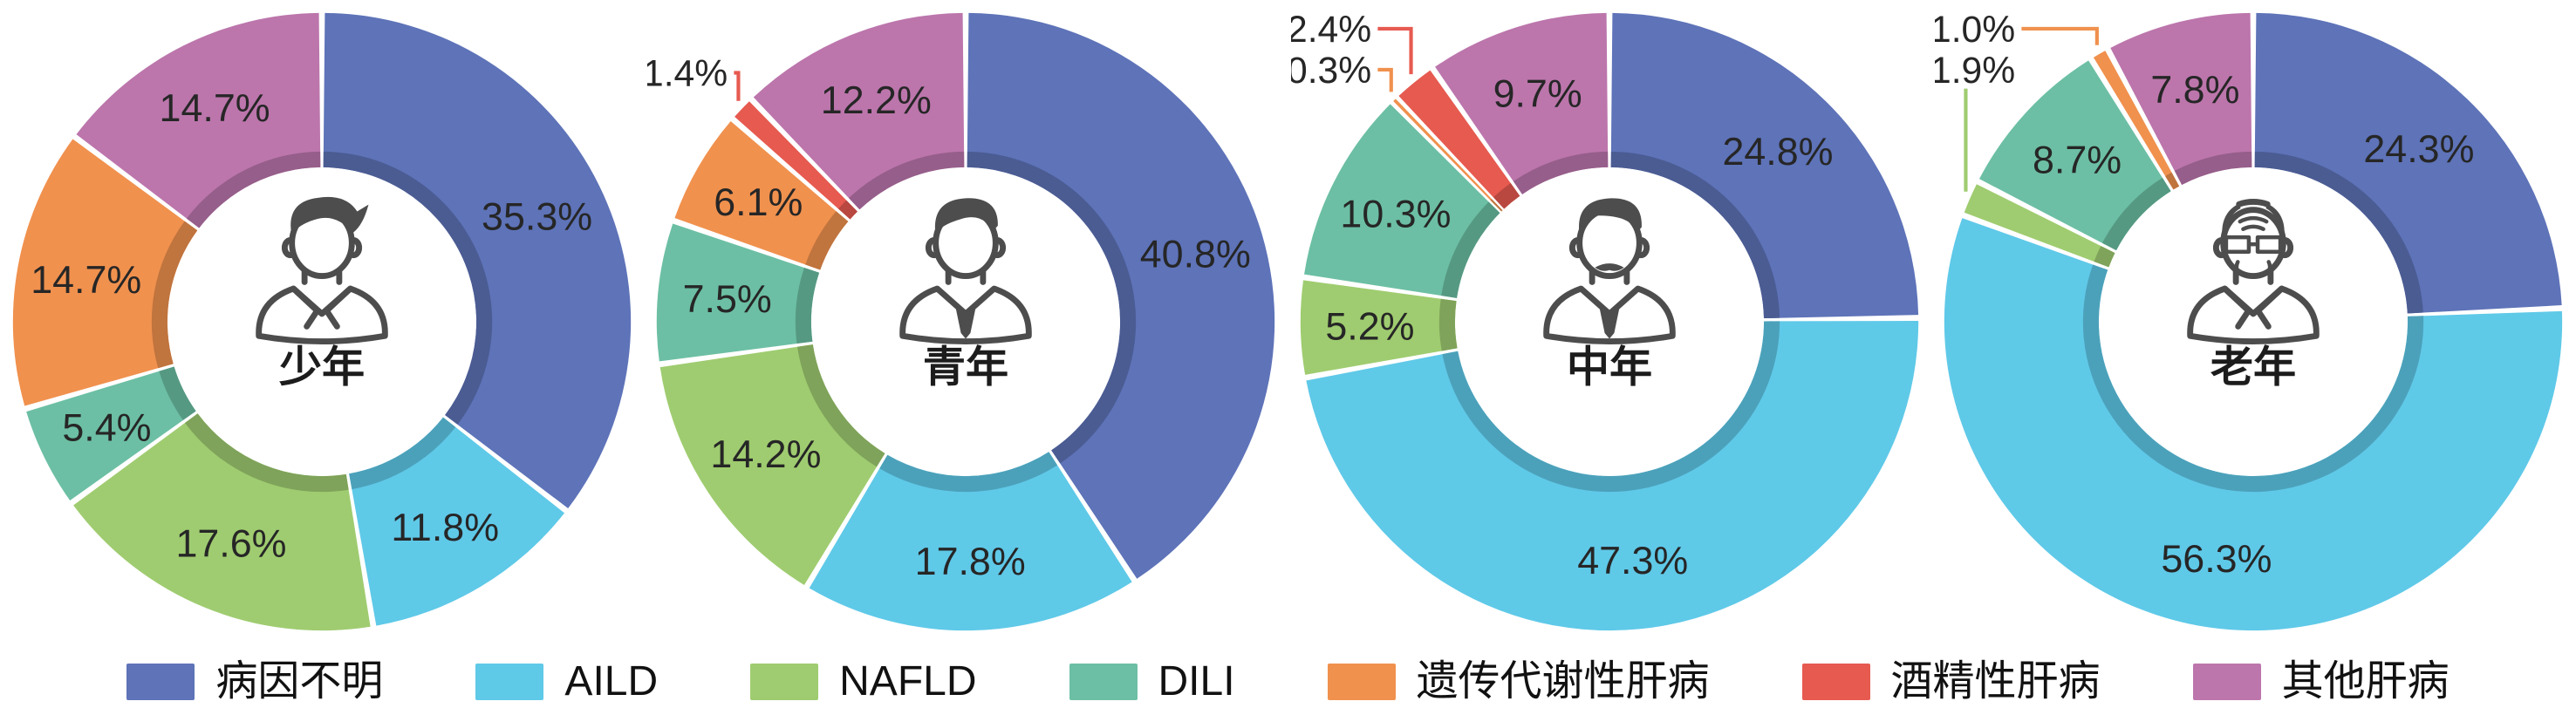  I want to click on slice-percent-label: 10.3%, so click(1395, 214).